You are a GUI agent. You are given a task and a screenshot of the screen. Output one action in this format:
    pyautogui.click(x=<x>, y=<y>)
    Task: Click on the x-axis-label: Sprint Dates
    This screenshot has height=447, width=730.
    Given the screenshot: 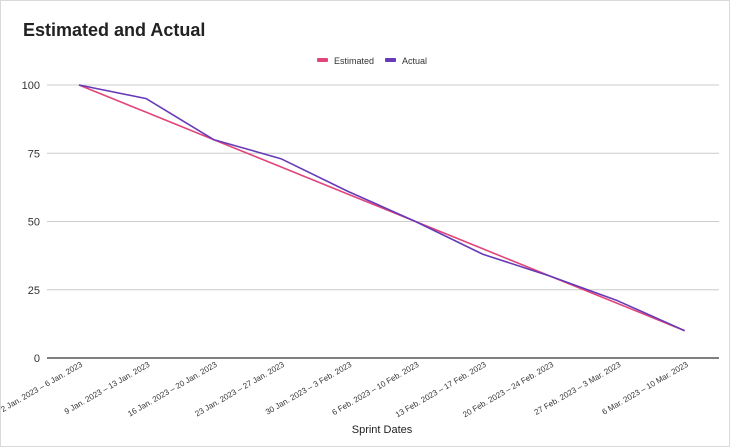 What is the action you would take?
    pyautogui.click(x=382, y=430)
    